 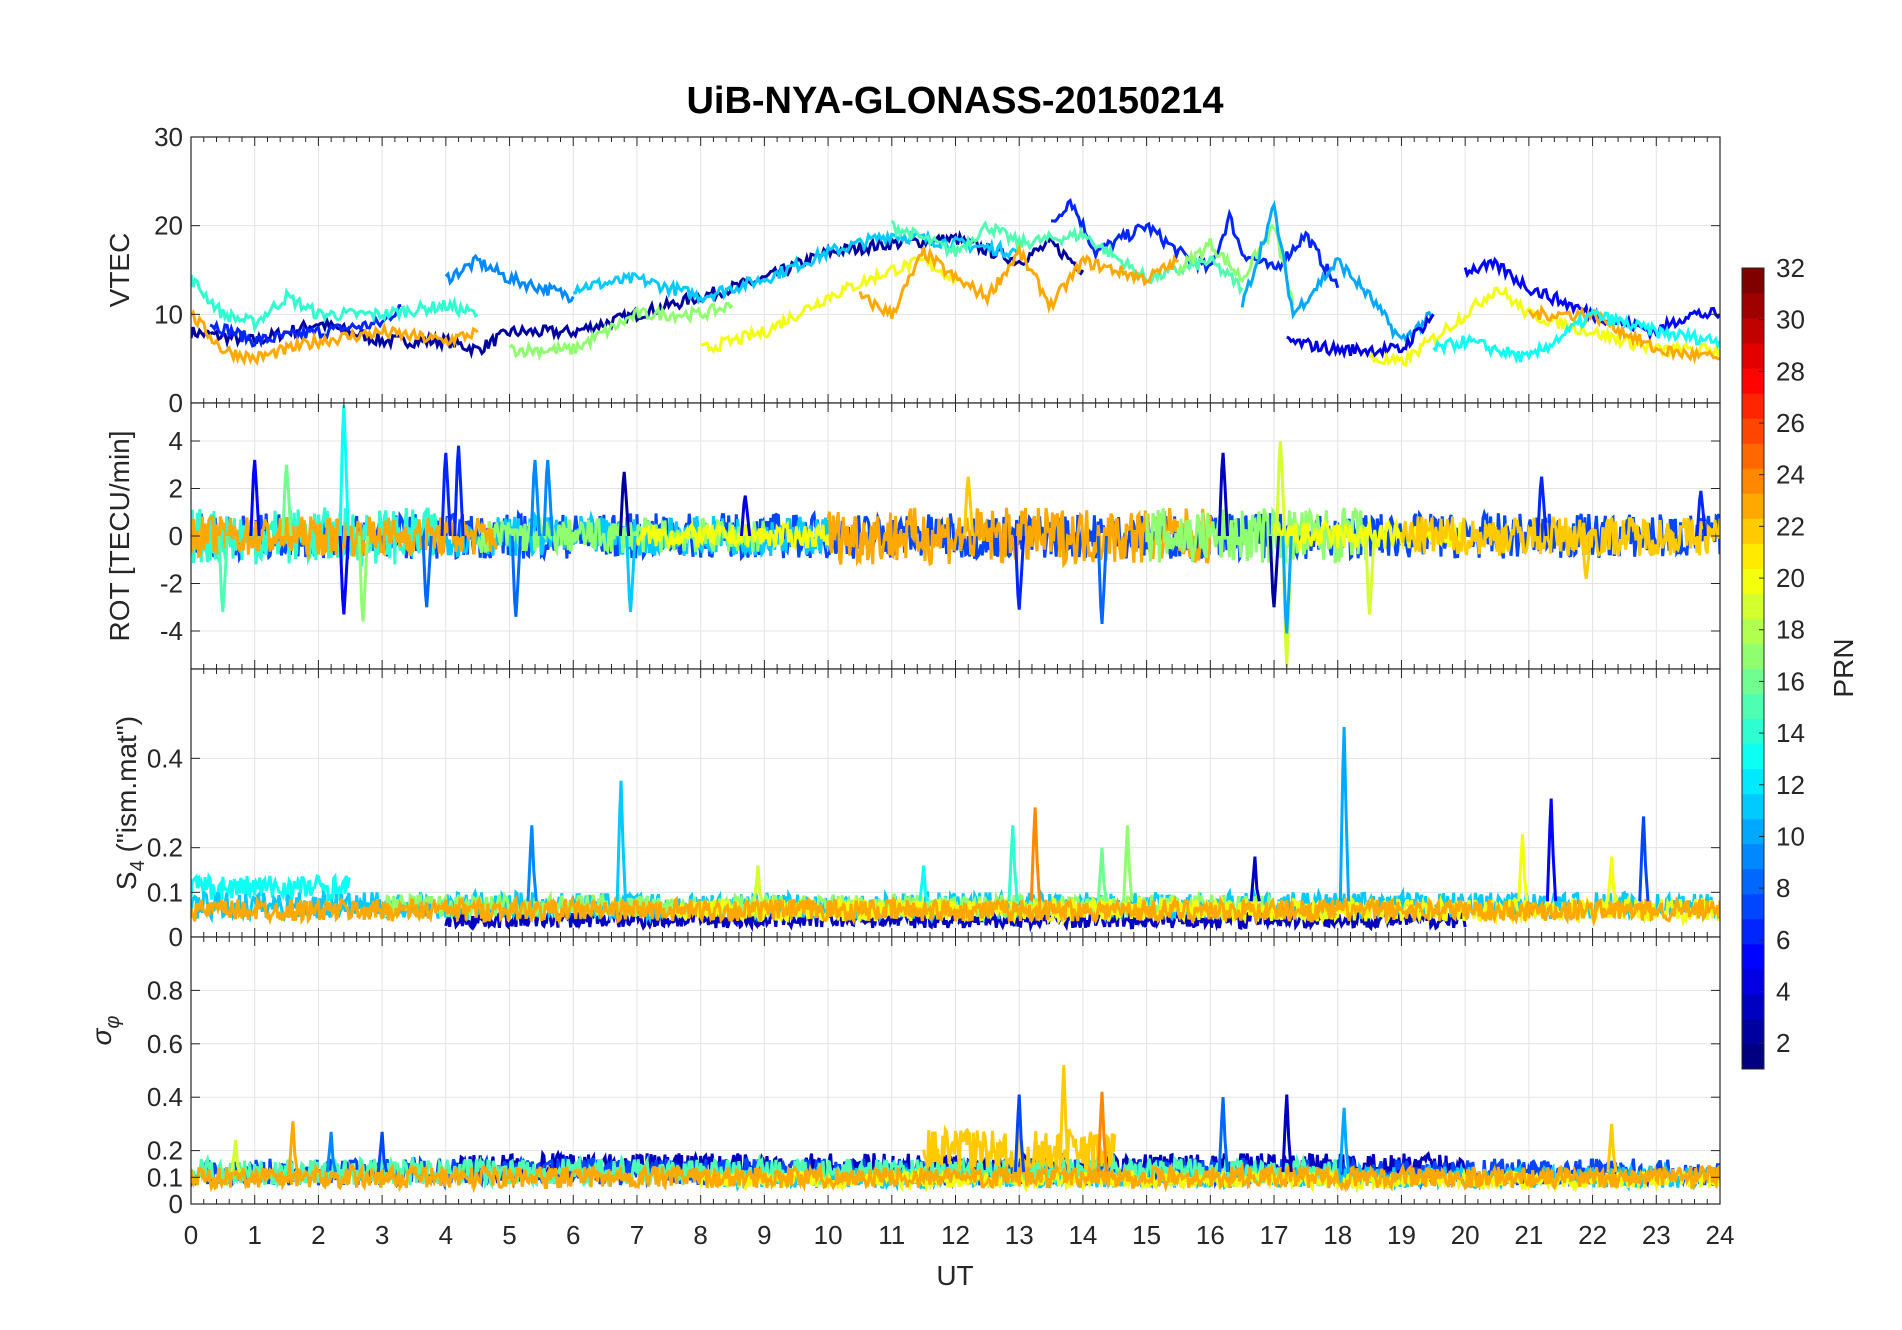 I want to click on y-tick-label: 30, so click(x=168, y=137).